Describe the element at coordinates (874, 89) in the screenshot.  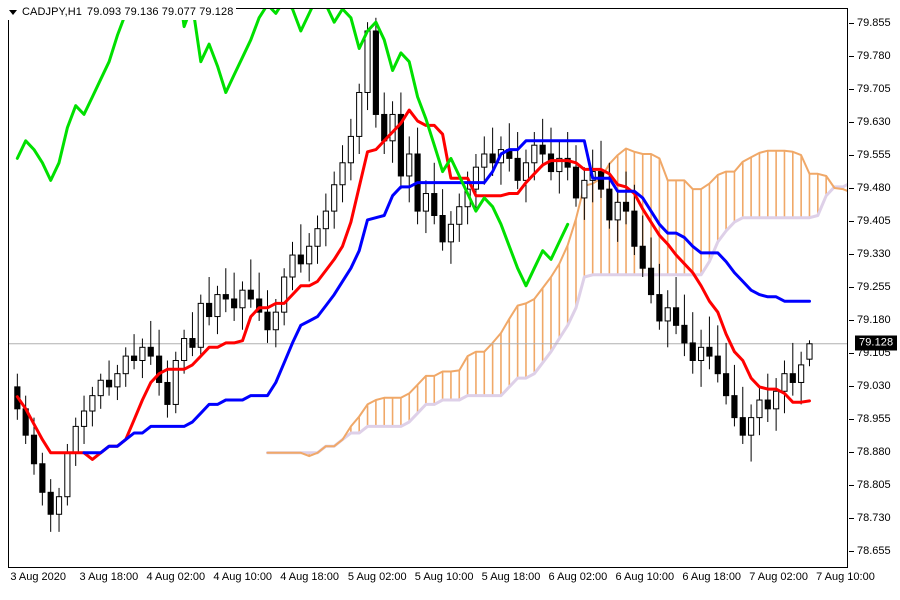
I see `price-axis-label: 79.705` at that location.